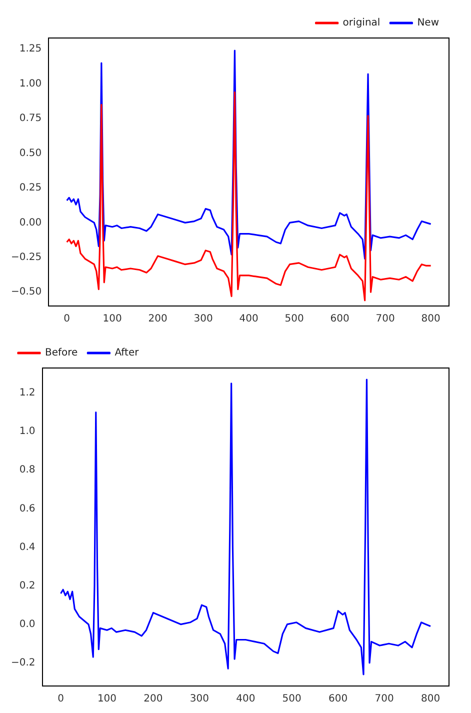 Image resolution: width=471 pixels, height=713 pixels. I want to click on y-tick-label: 0.75, so click(30, 118).